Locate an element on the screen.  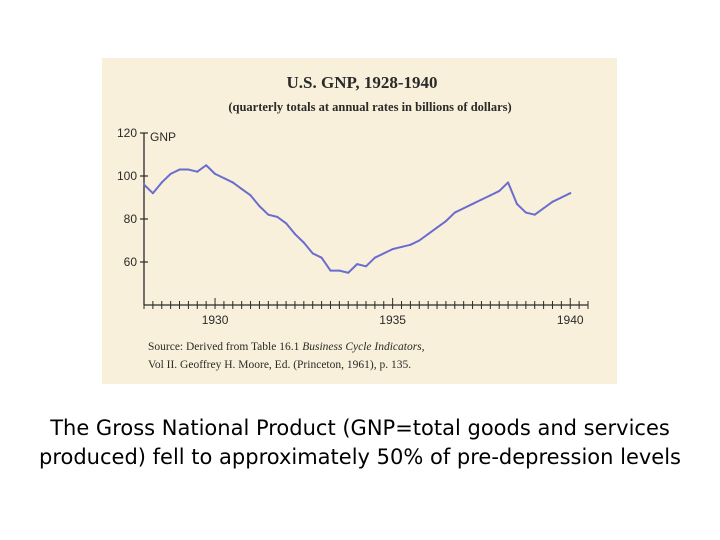
source-line-1-italic: Business Cycle Indicators, is located at coordinates (363, 347).